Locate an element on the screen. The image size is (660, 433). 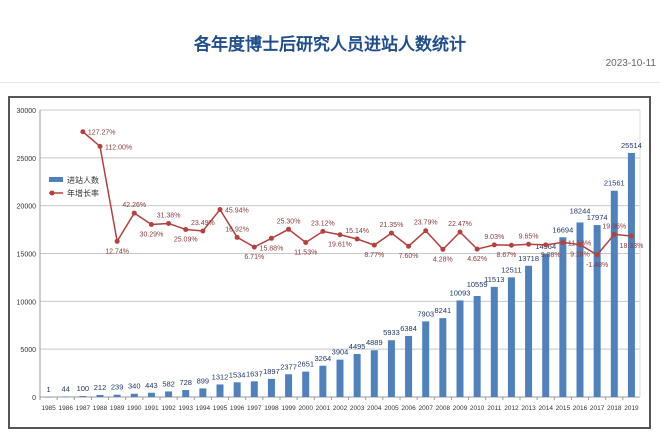
growth-rate-label: 6.71% is located at coordinates (254, 257).